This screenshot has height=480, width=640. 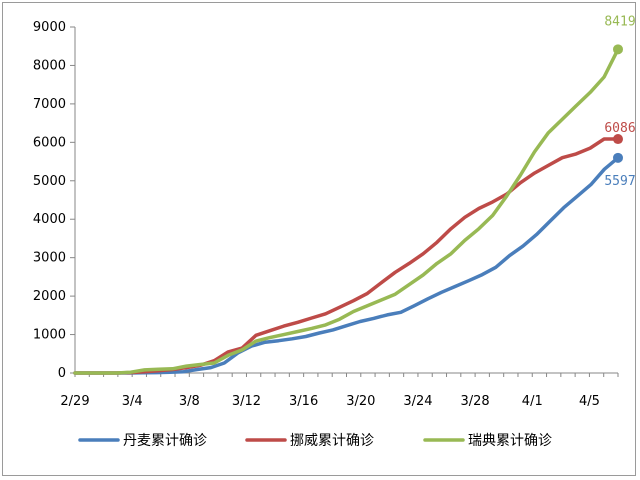 I want to click on x-tick-label: 2/29, so click(x=74, y=401).